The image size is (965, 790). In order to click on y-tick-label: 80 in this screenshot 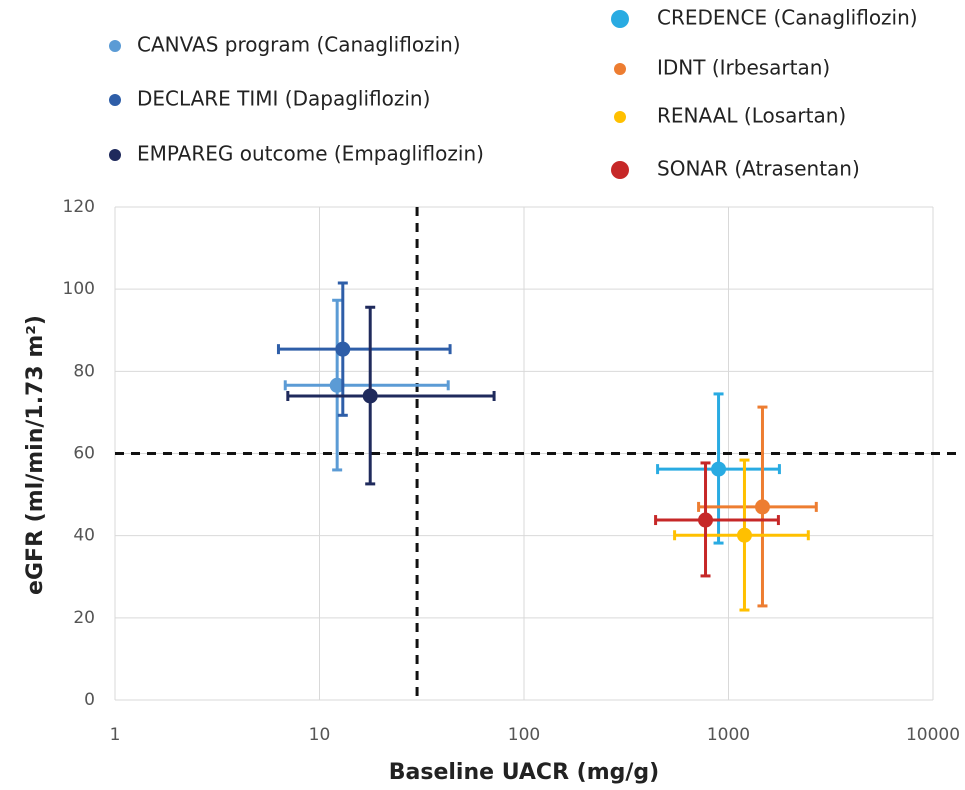, I will do `click(84, 371)`.